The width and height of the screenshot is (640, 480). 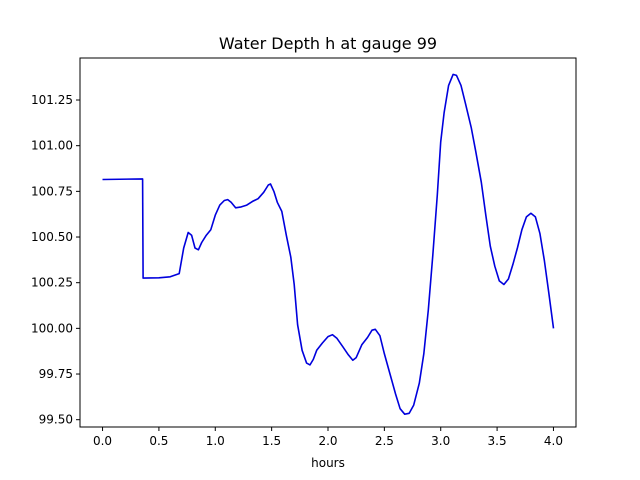 I want to click on y-tick-label: 100.25, so click(x=52, y=283).